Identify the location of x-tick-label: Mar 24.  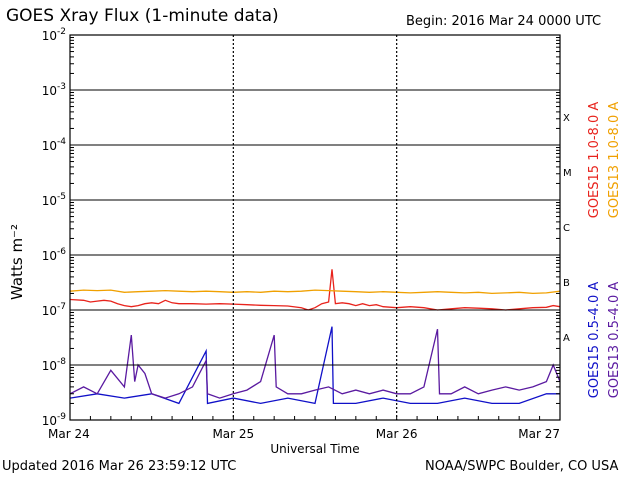
(69, 434).